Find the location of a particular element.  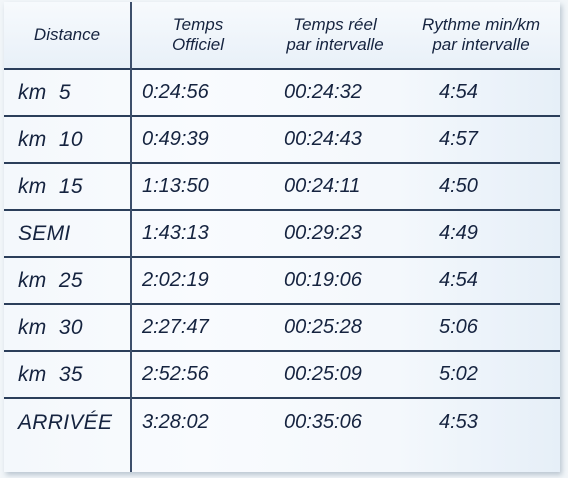

header-official-line1: Temps is located at coordinates (198, 24).